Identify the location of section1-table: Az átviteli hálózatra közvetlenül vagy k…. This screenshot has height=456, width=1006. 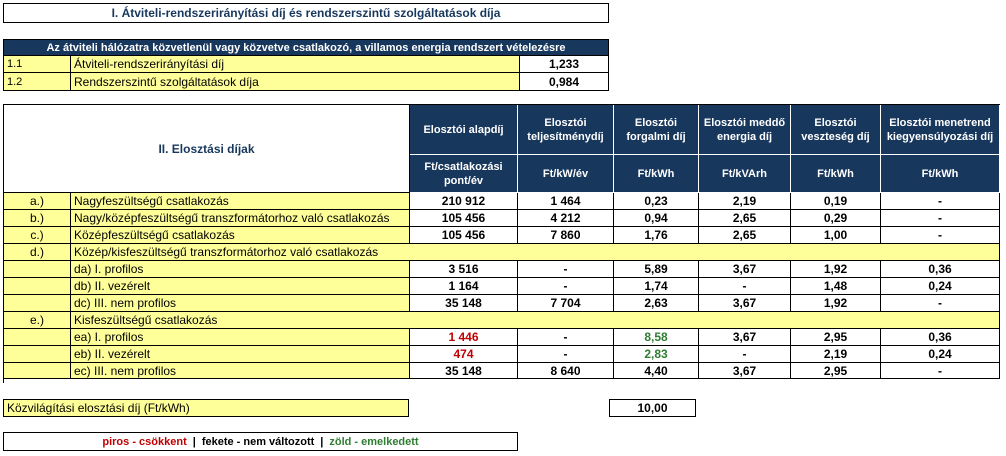
(306, 65).